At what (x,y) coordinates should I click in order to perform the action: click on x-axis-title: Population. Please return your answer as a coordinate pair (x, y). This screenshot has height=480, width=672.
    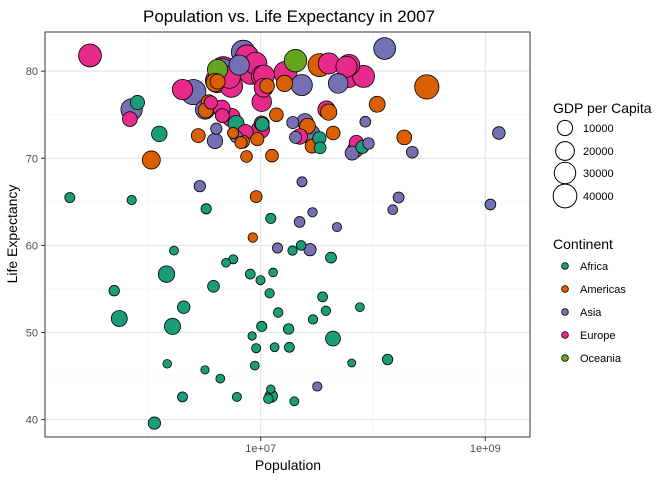
    Looking at the image, I should click on (288, 465).